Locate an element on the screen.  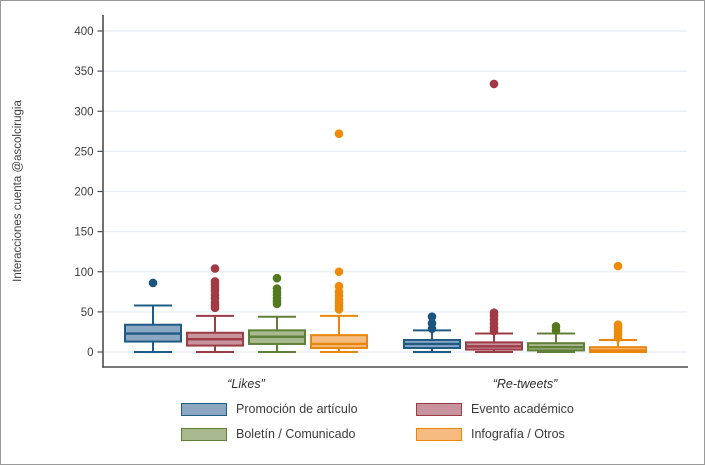
legend-label-boletin: Boletín / Comunicado is located at coordinates (296, 434).